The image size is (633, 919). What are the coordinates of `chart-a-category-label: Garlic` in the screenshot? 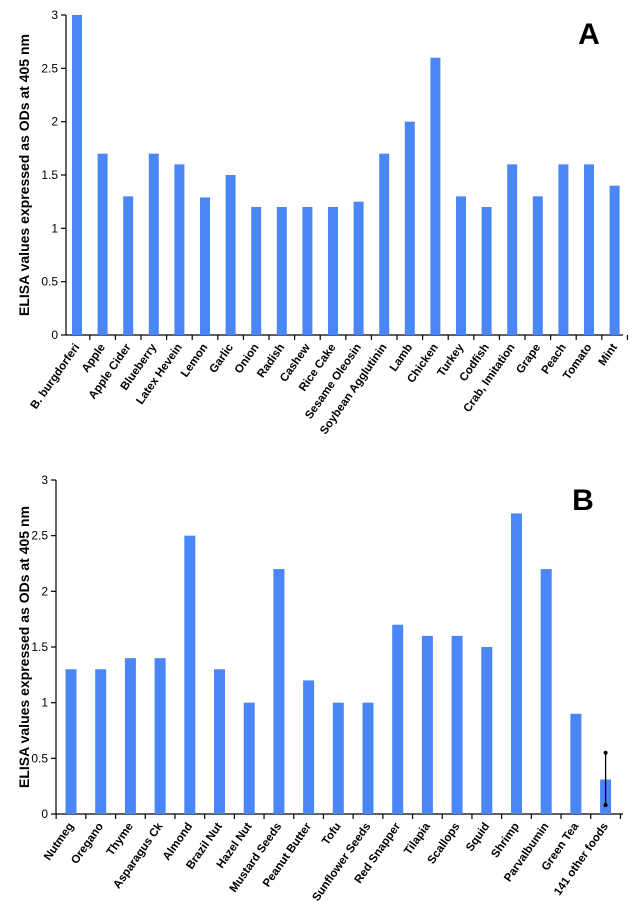 It's located at (222, 358).